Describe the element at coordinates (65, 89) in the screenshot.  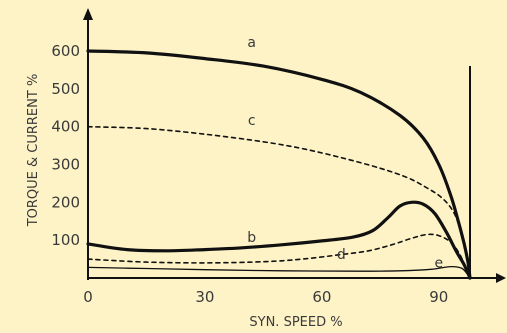
I see `y-tick-label: 500` at that location.